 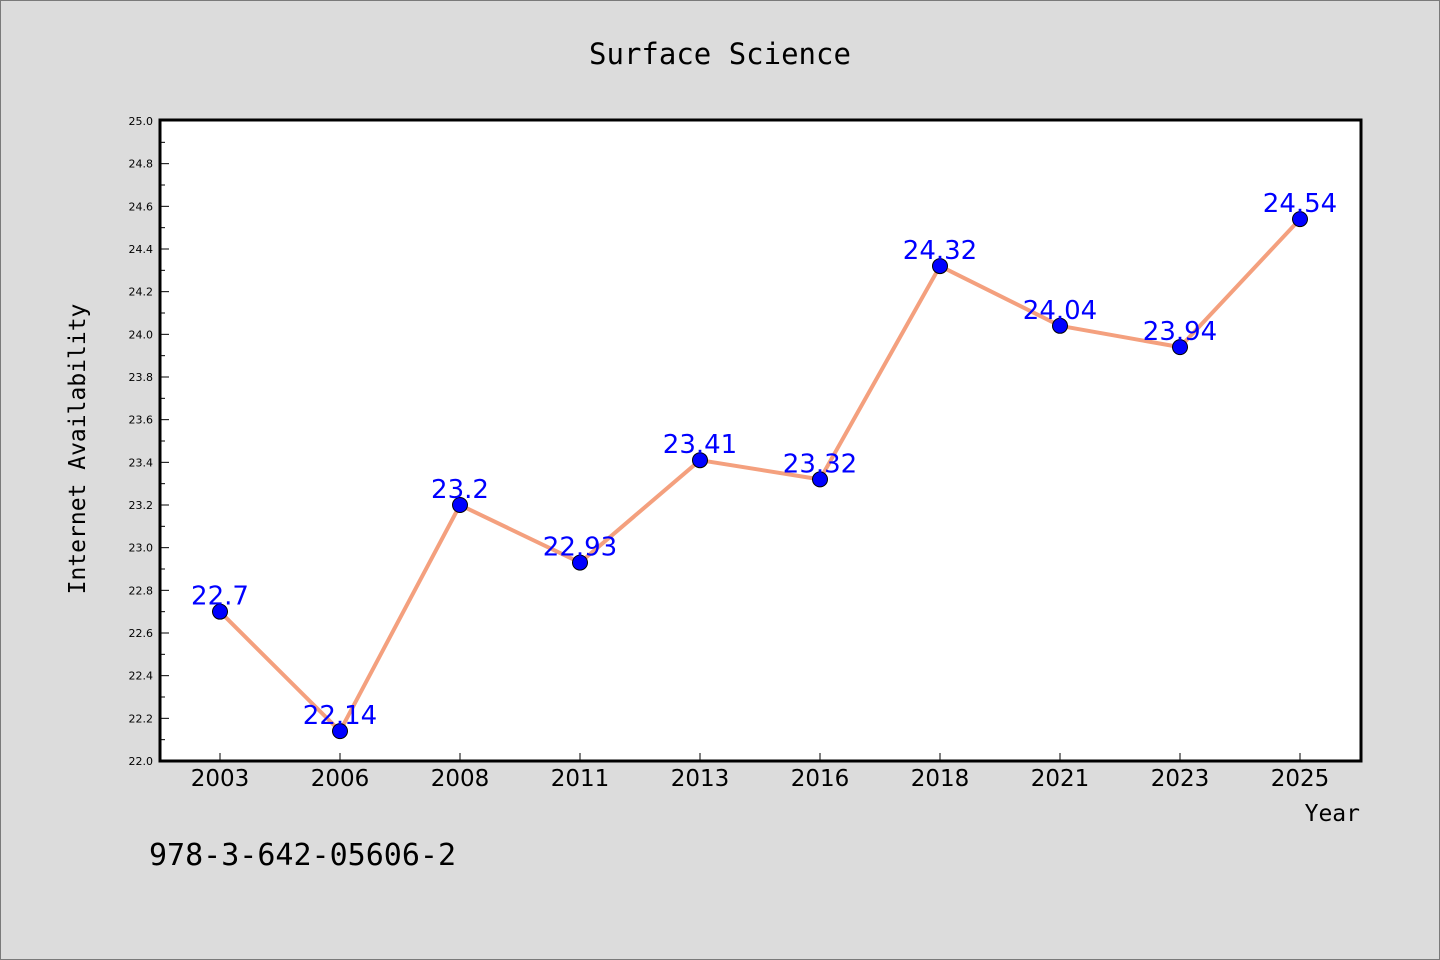 What do you see at coordinates (141, 676) in the screenshot?
I see `y-tick-label: 22.4` at bounding box center [141, 676].